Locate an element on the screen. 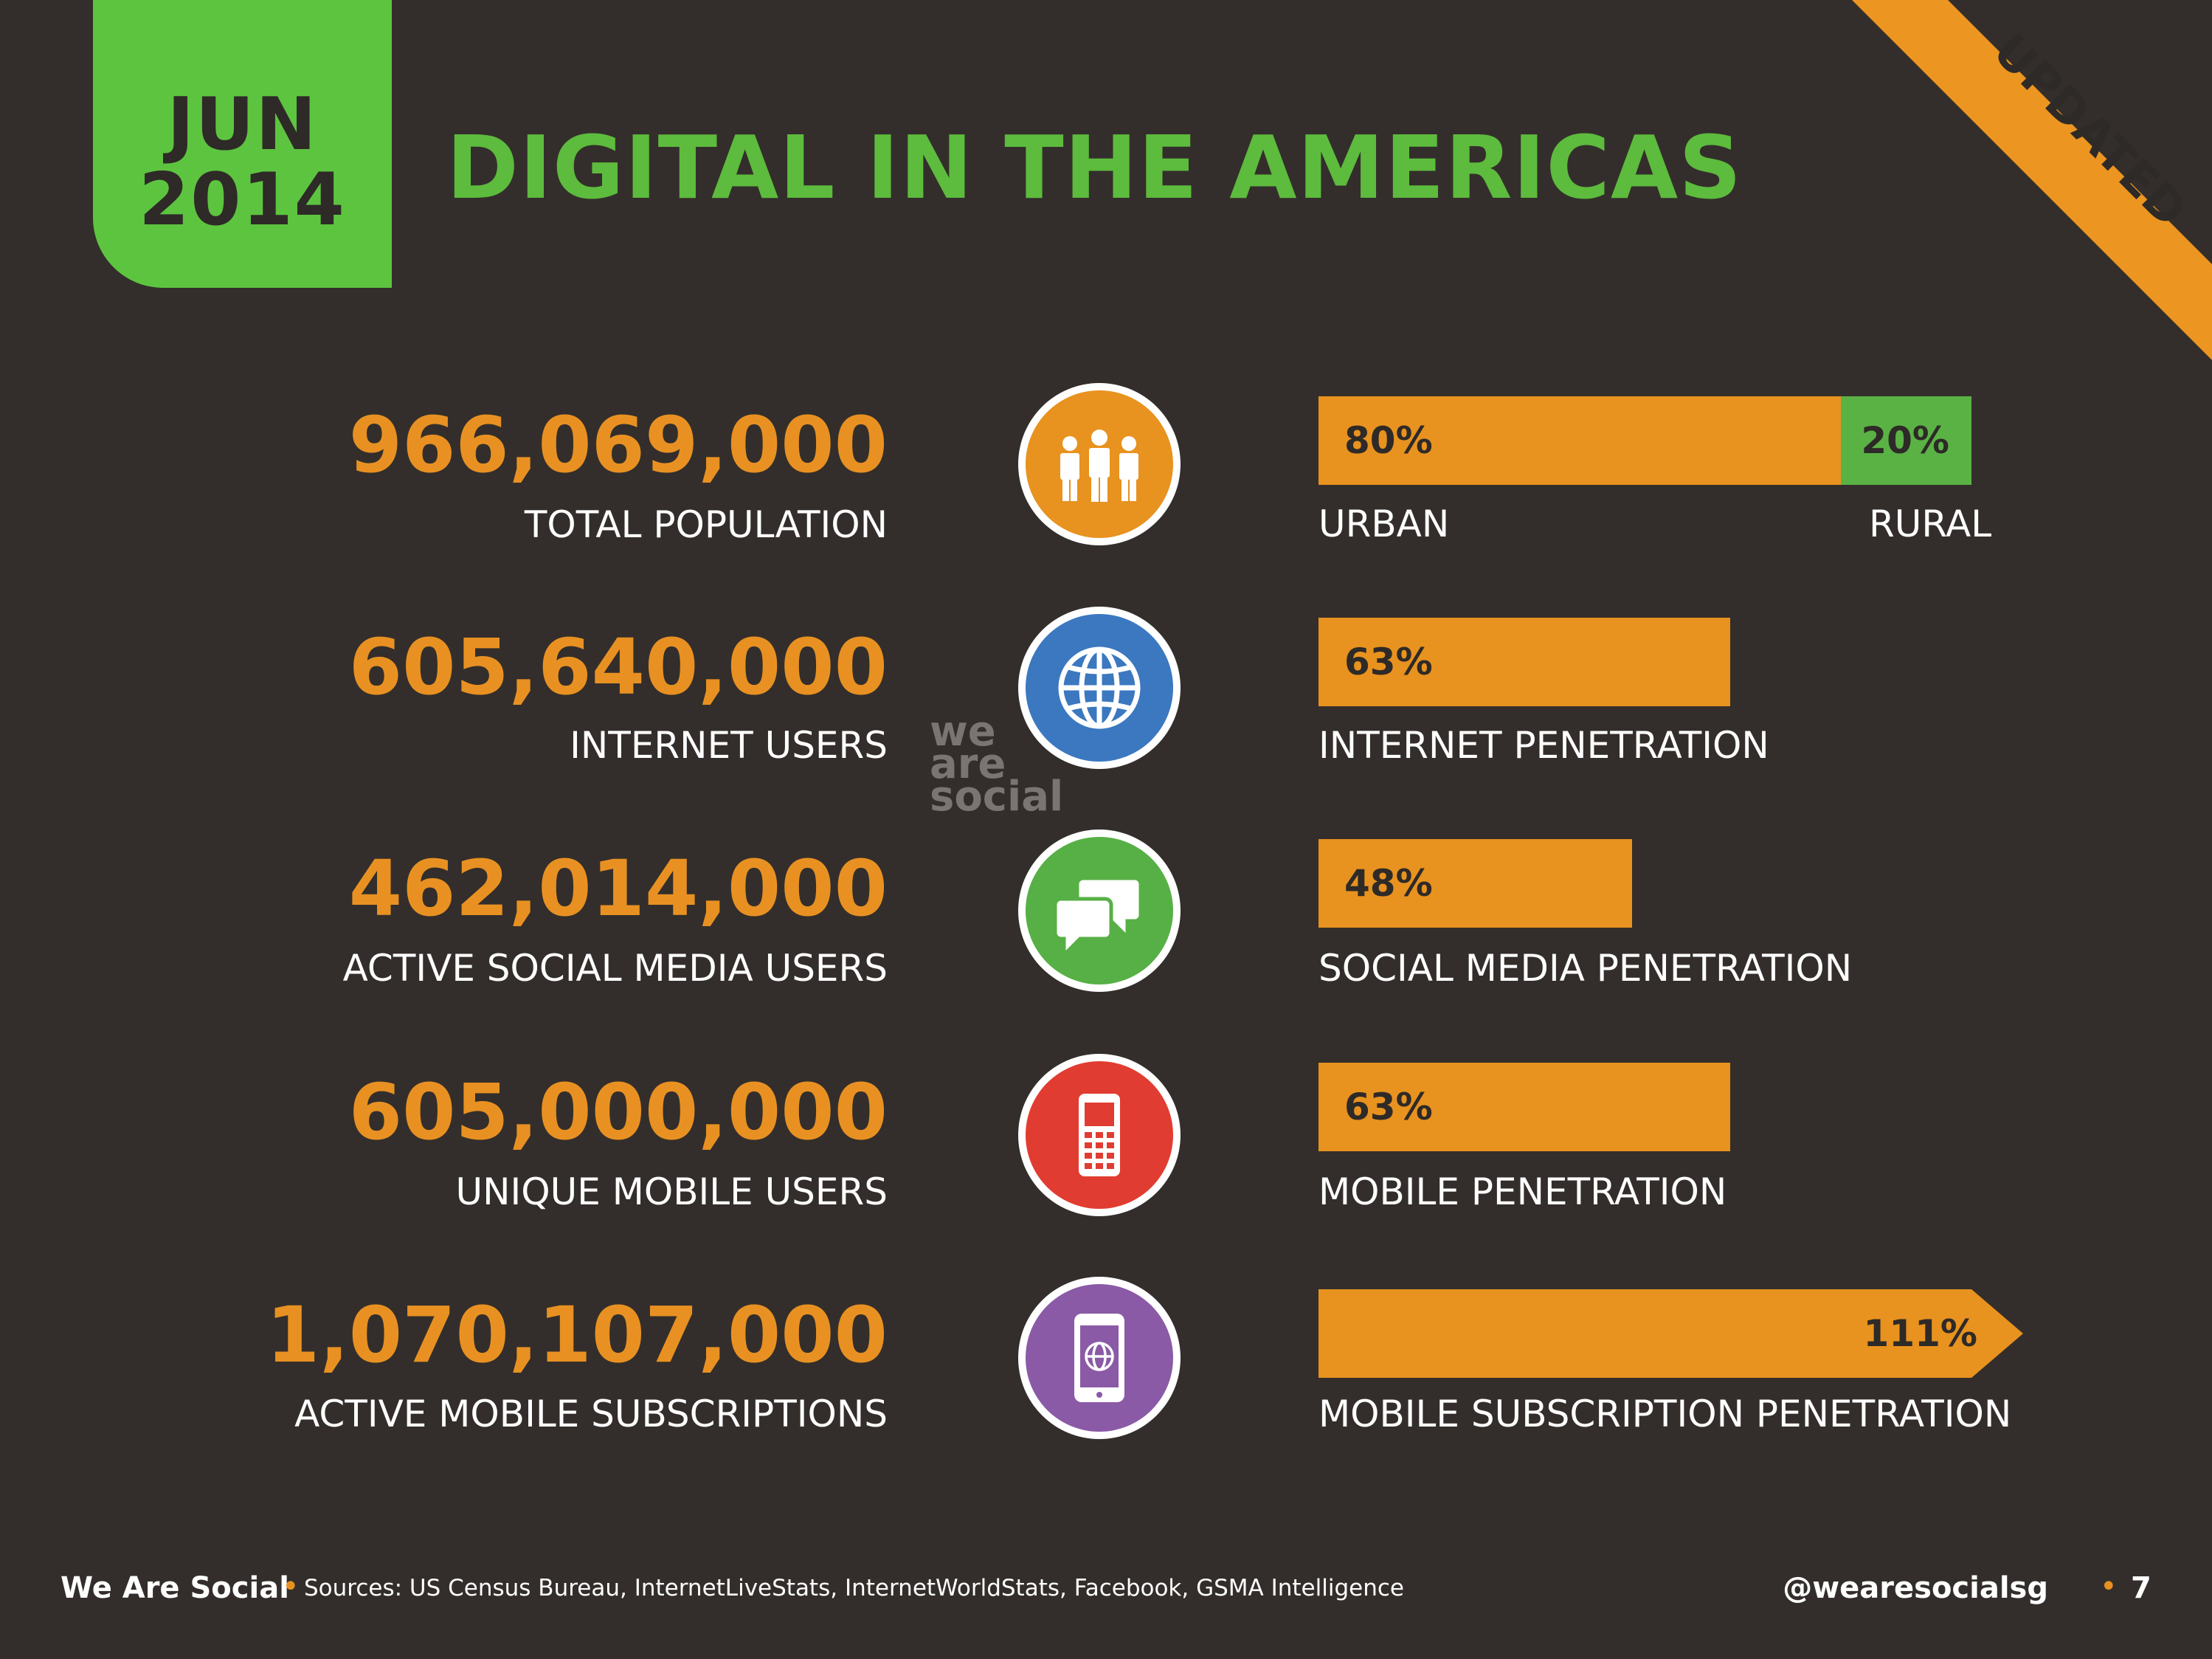 This screenshot has width=2212, height=1659. bar-caption: INTERNET PENETRATION is located at coordinates (1543, 746).